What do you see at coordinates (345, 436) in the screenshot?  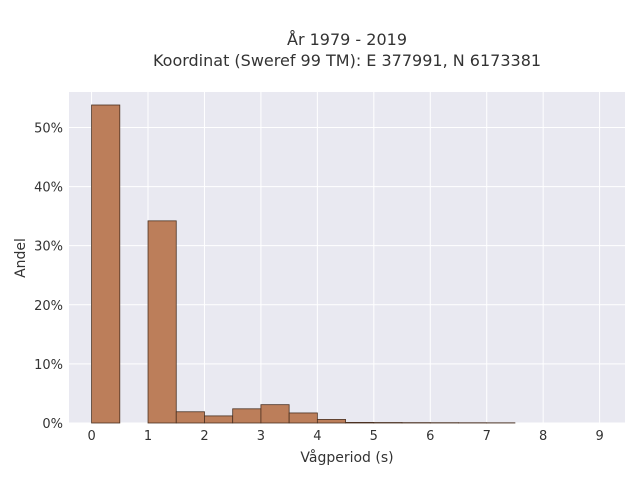 I see `x-axis-ticks: 0 1 2 3 4 5 6 7 8 9` at bounding box center [345, 436].